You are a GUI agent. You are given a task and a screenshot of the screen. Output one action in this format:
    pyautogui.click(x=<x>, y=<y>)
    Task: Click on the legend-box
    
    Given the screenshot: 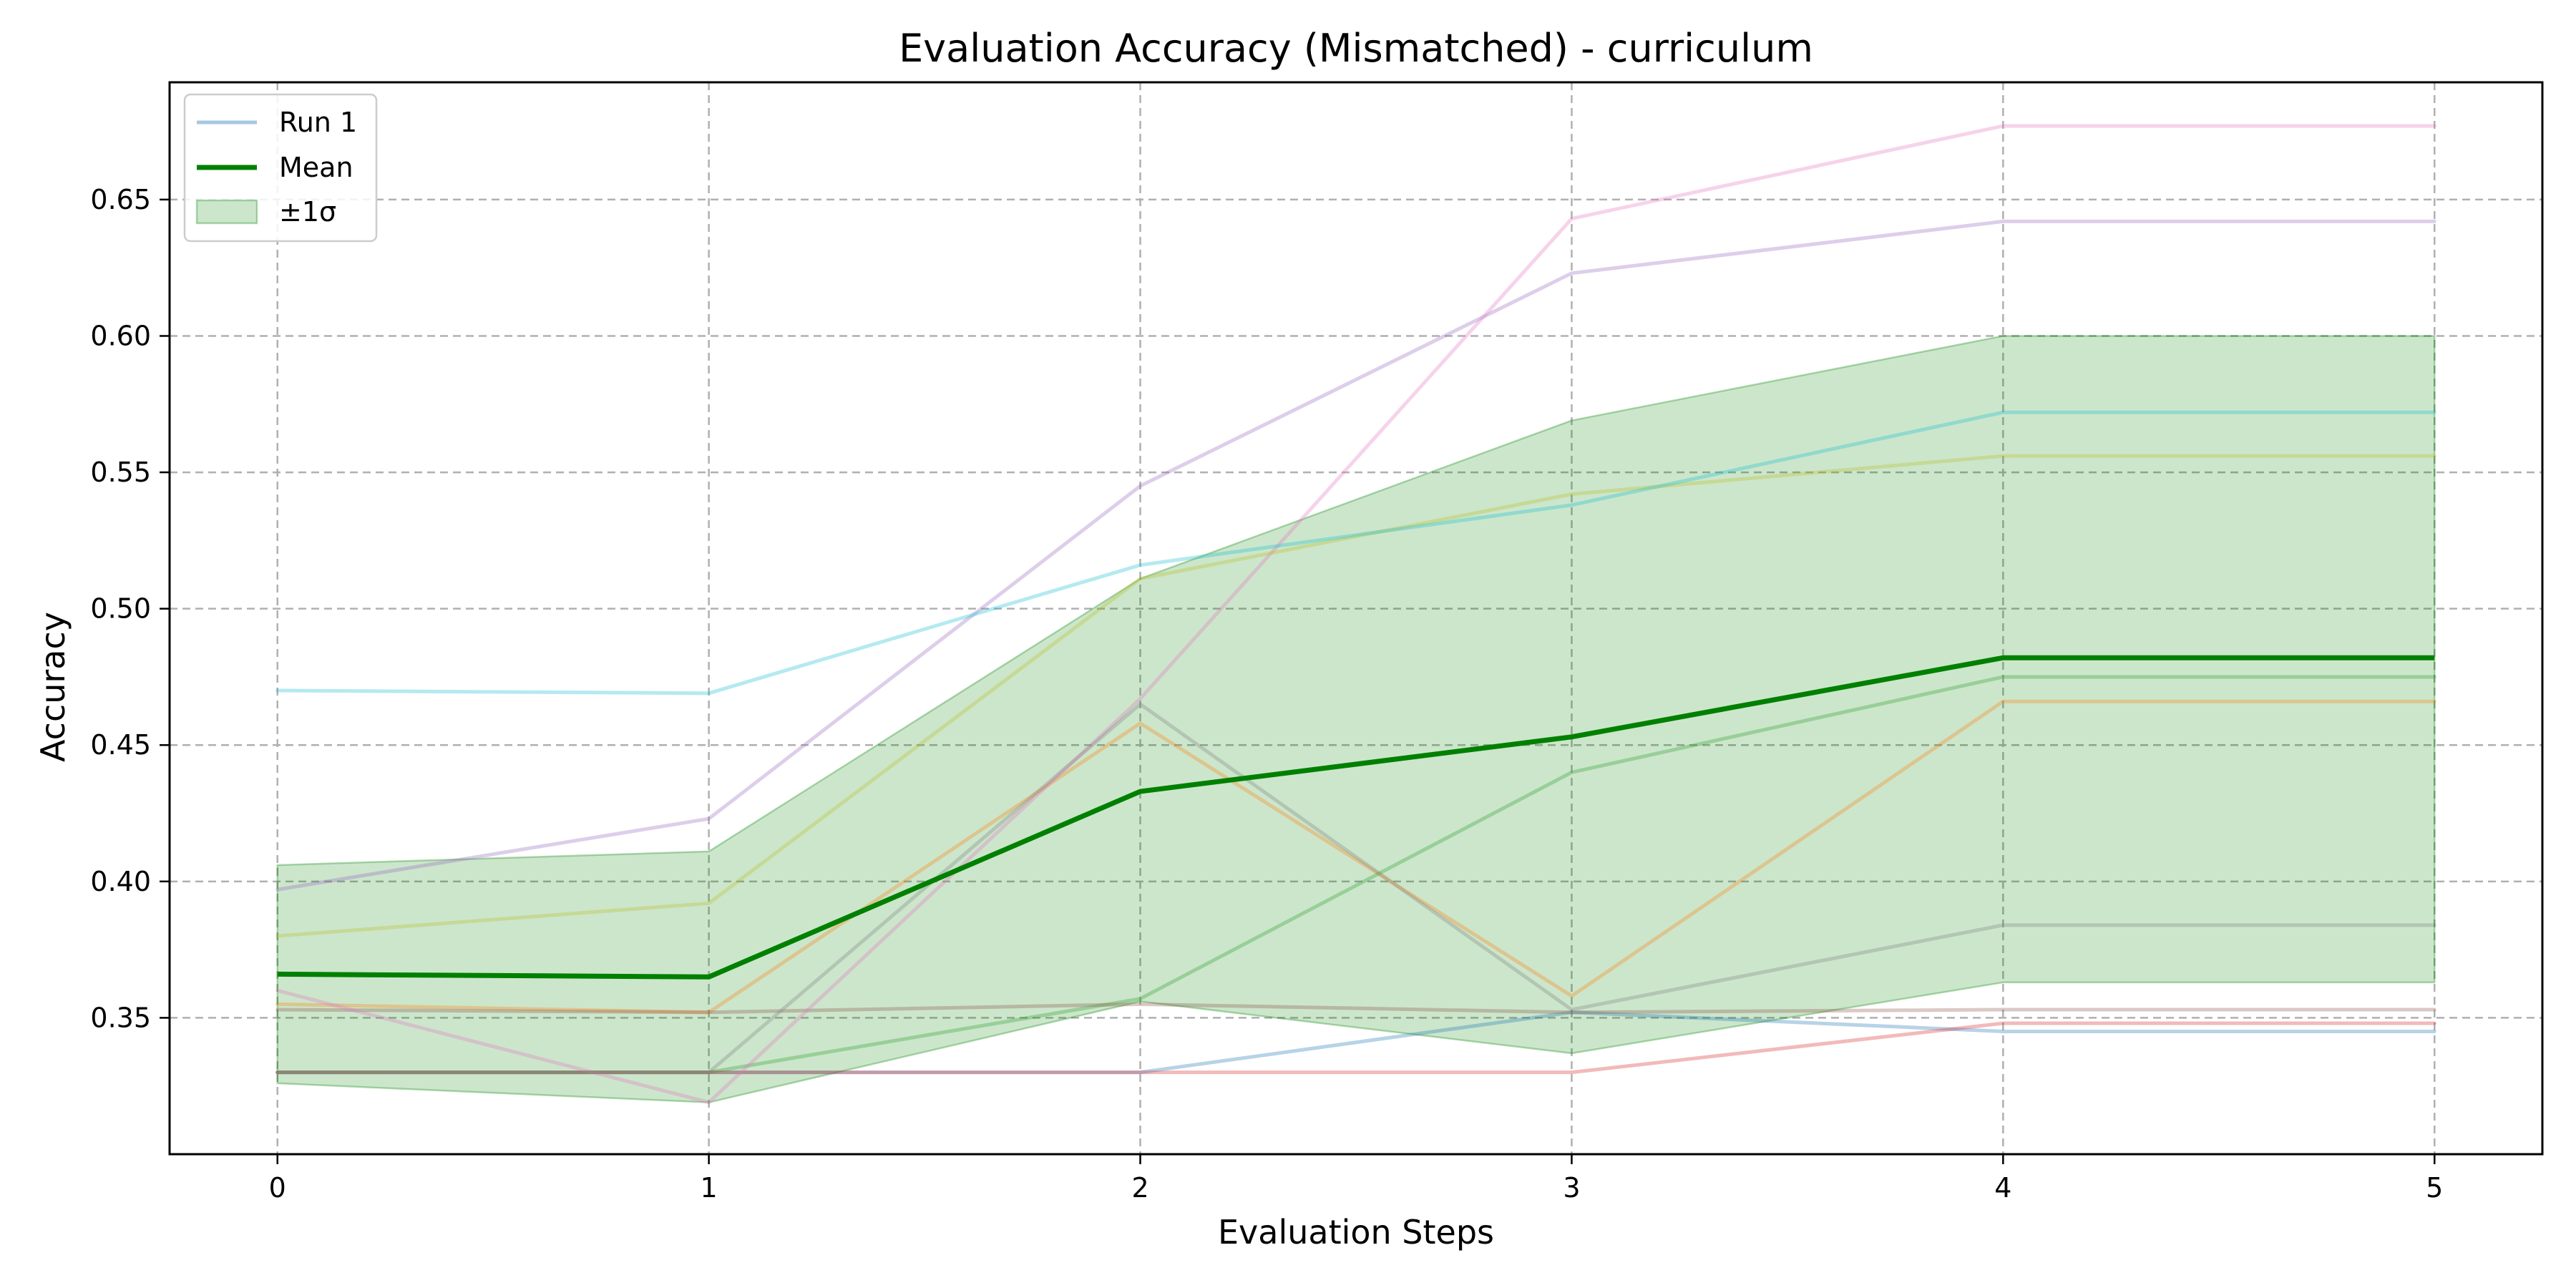 What is the action you would take?
    pyautogui.click(x=280, y=168)
    